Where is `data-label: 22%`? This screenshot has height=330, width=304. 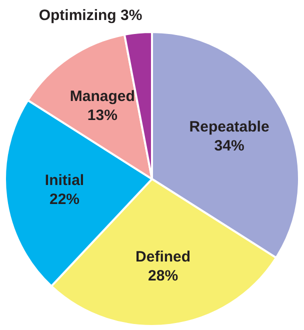 data-label: 22% is located at coordinates (64, 199).